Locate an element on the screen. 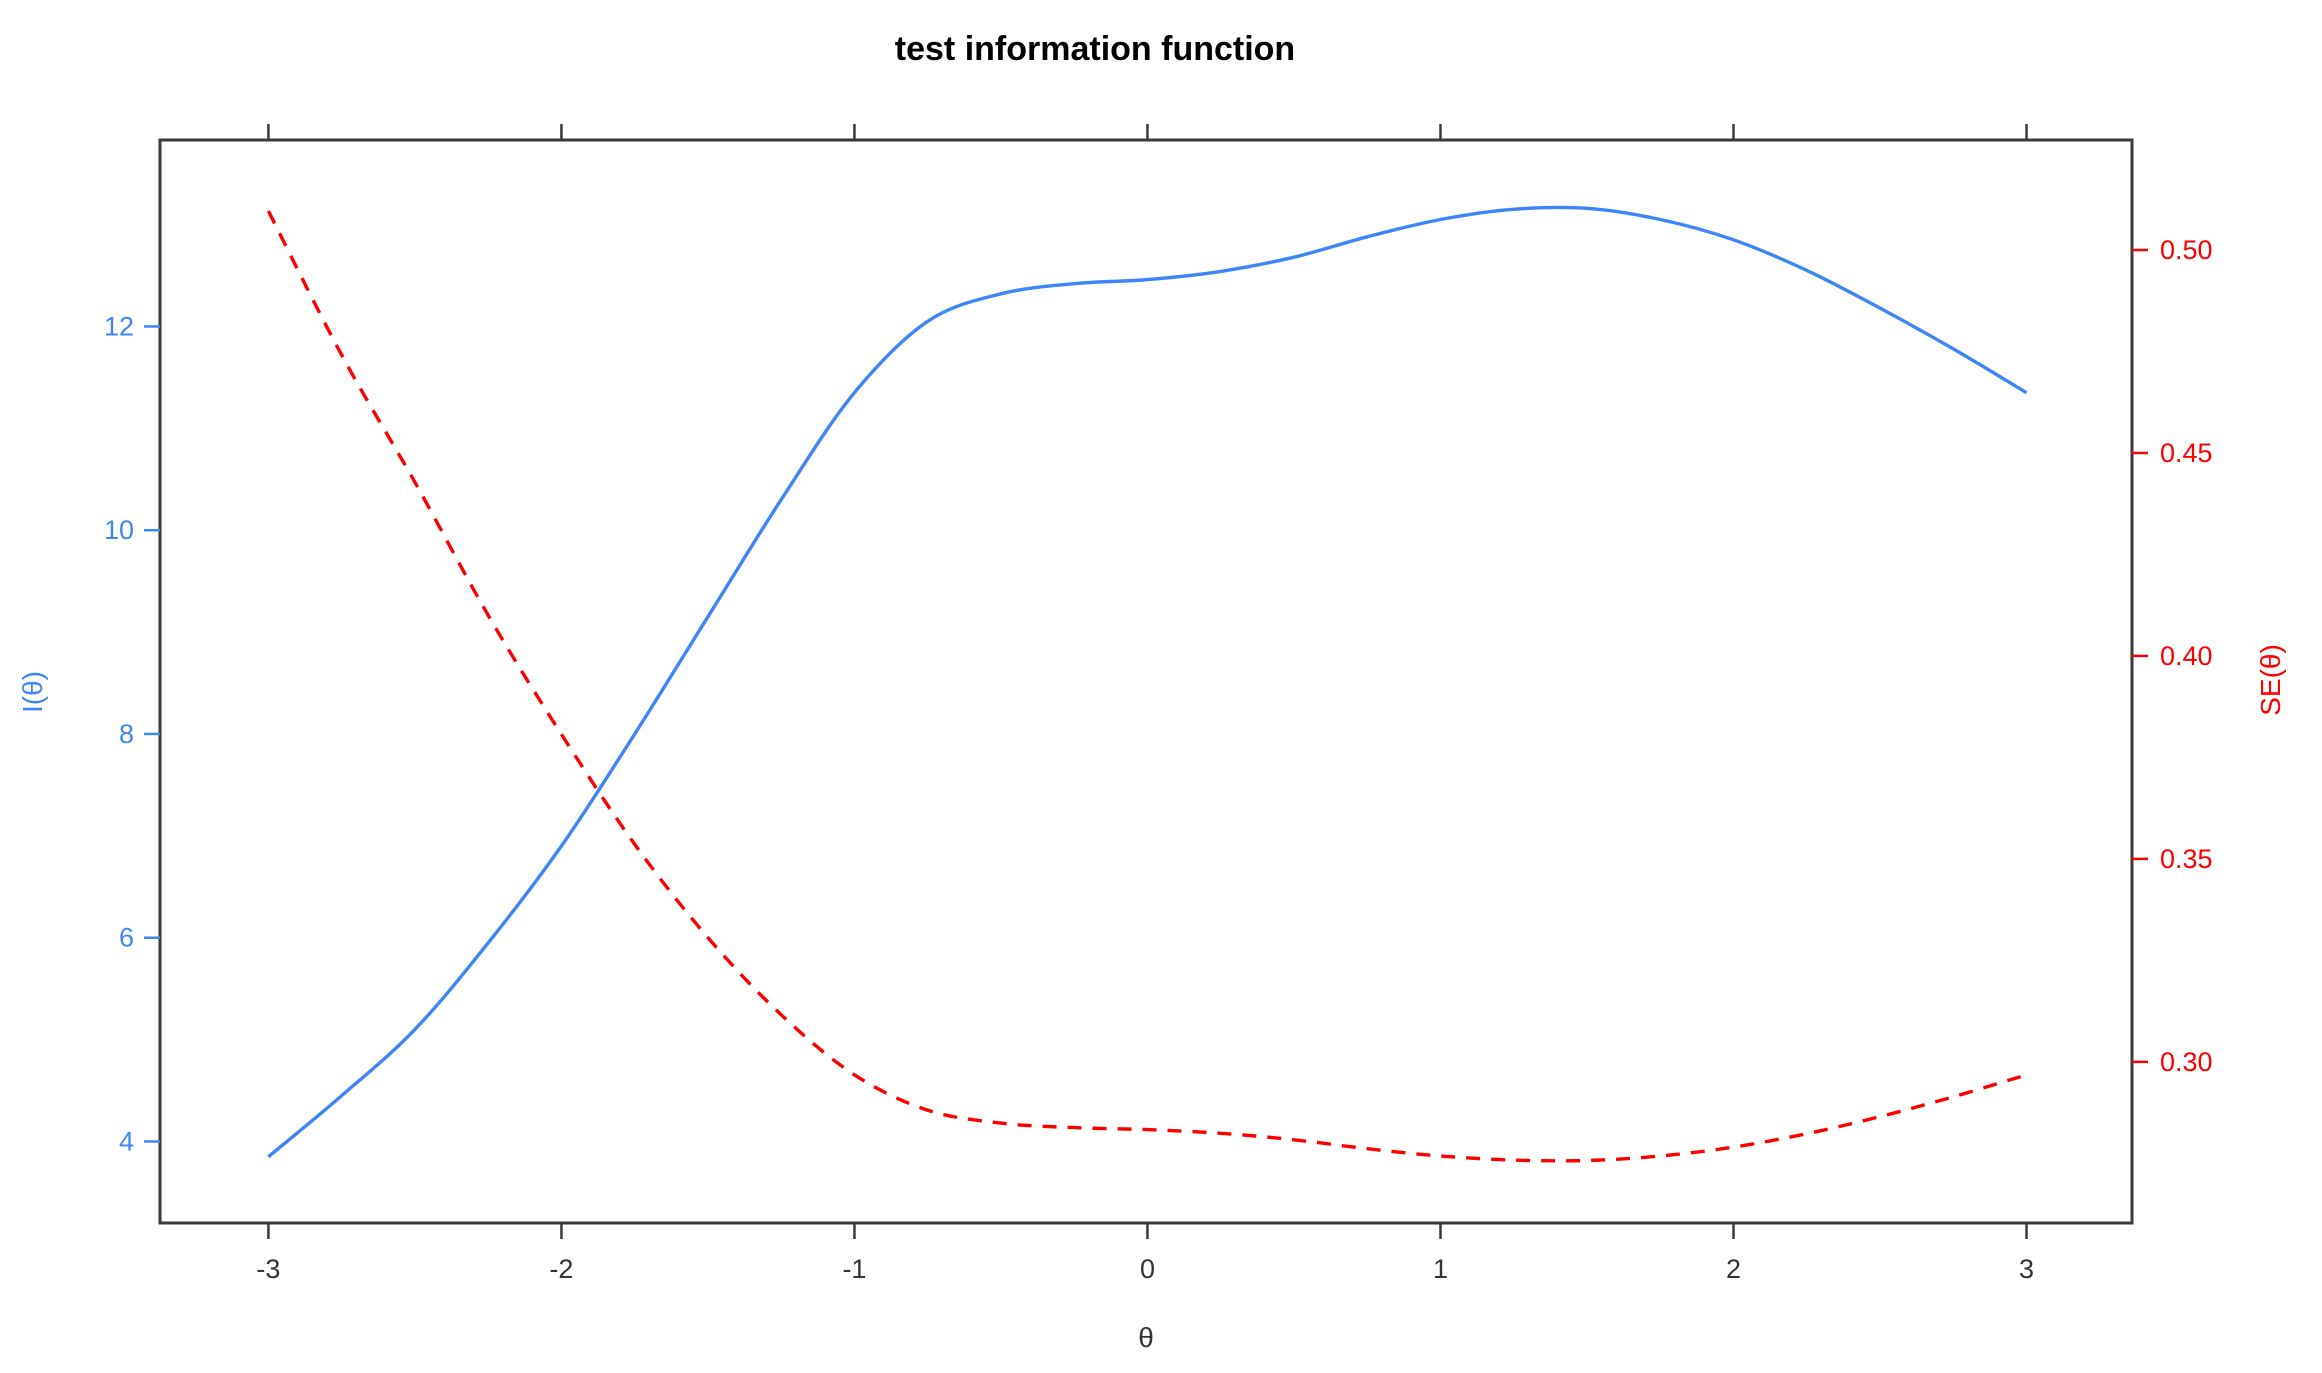 Image resolution: width=2322 pixels, height=1373 pixels. x-tick-label: 3 is located at coordinates (2026, 1269).